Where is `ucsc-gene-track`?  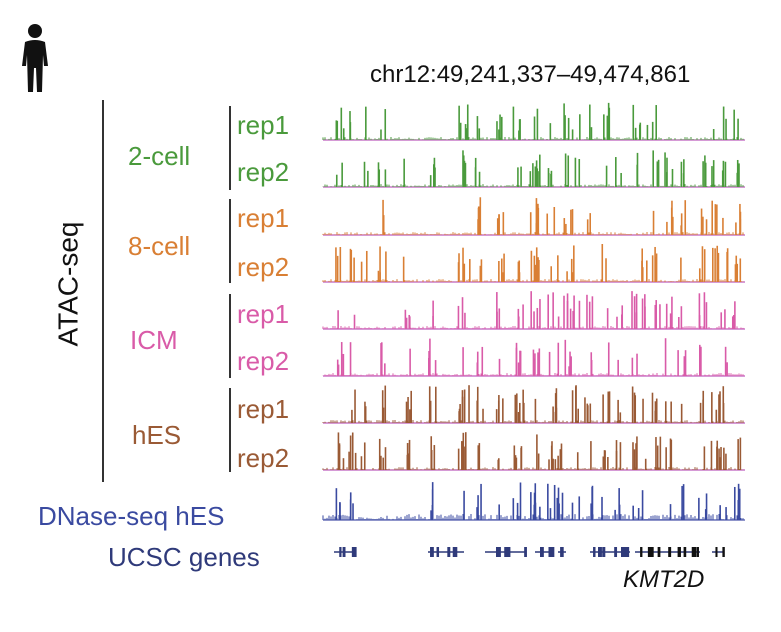
ucsc-gene-track is located at coordinates (529, 552).